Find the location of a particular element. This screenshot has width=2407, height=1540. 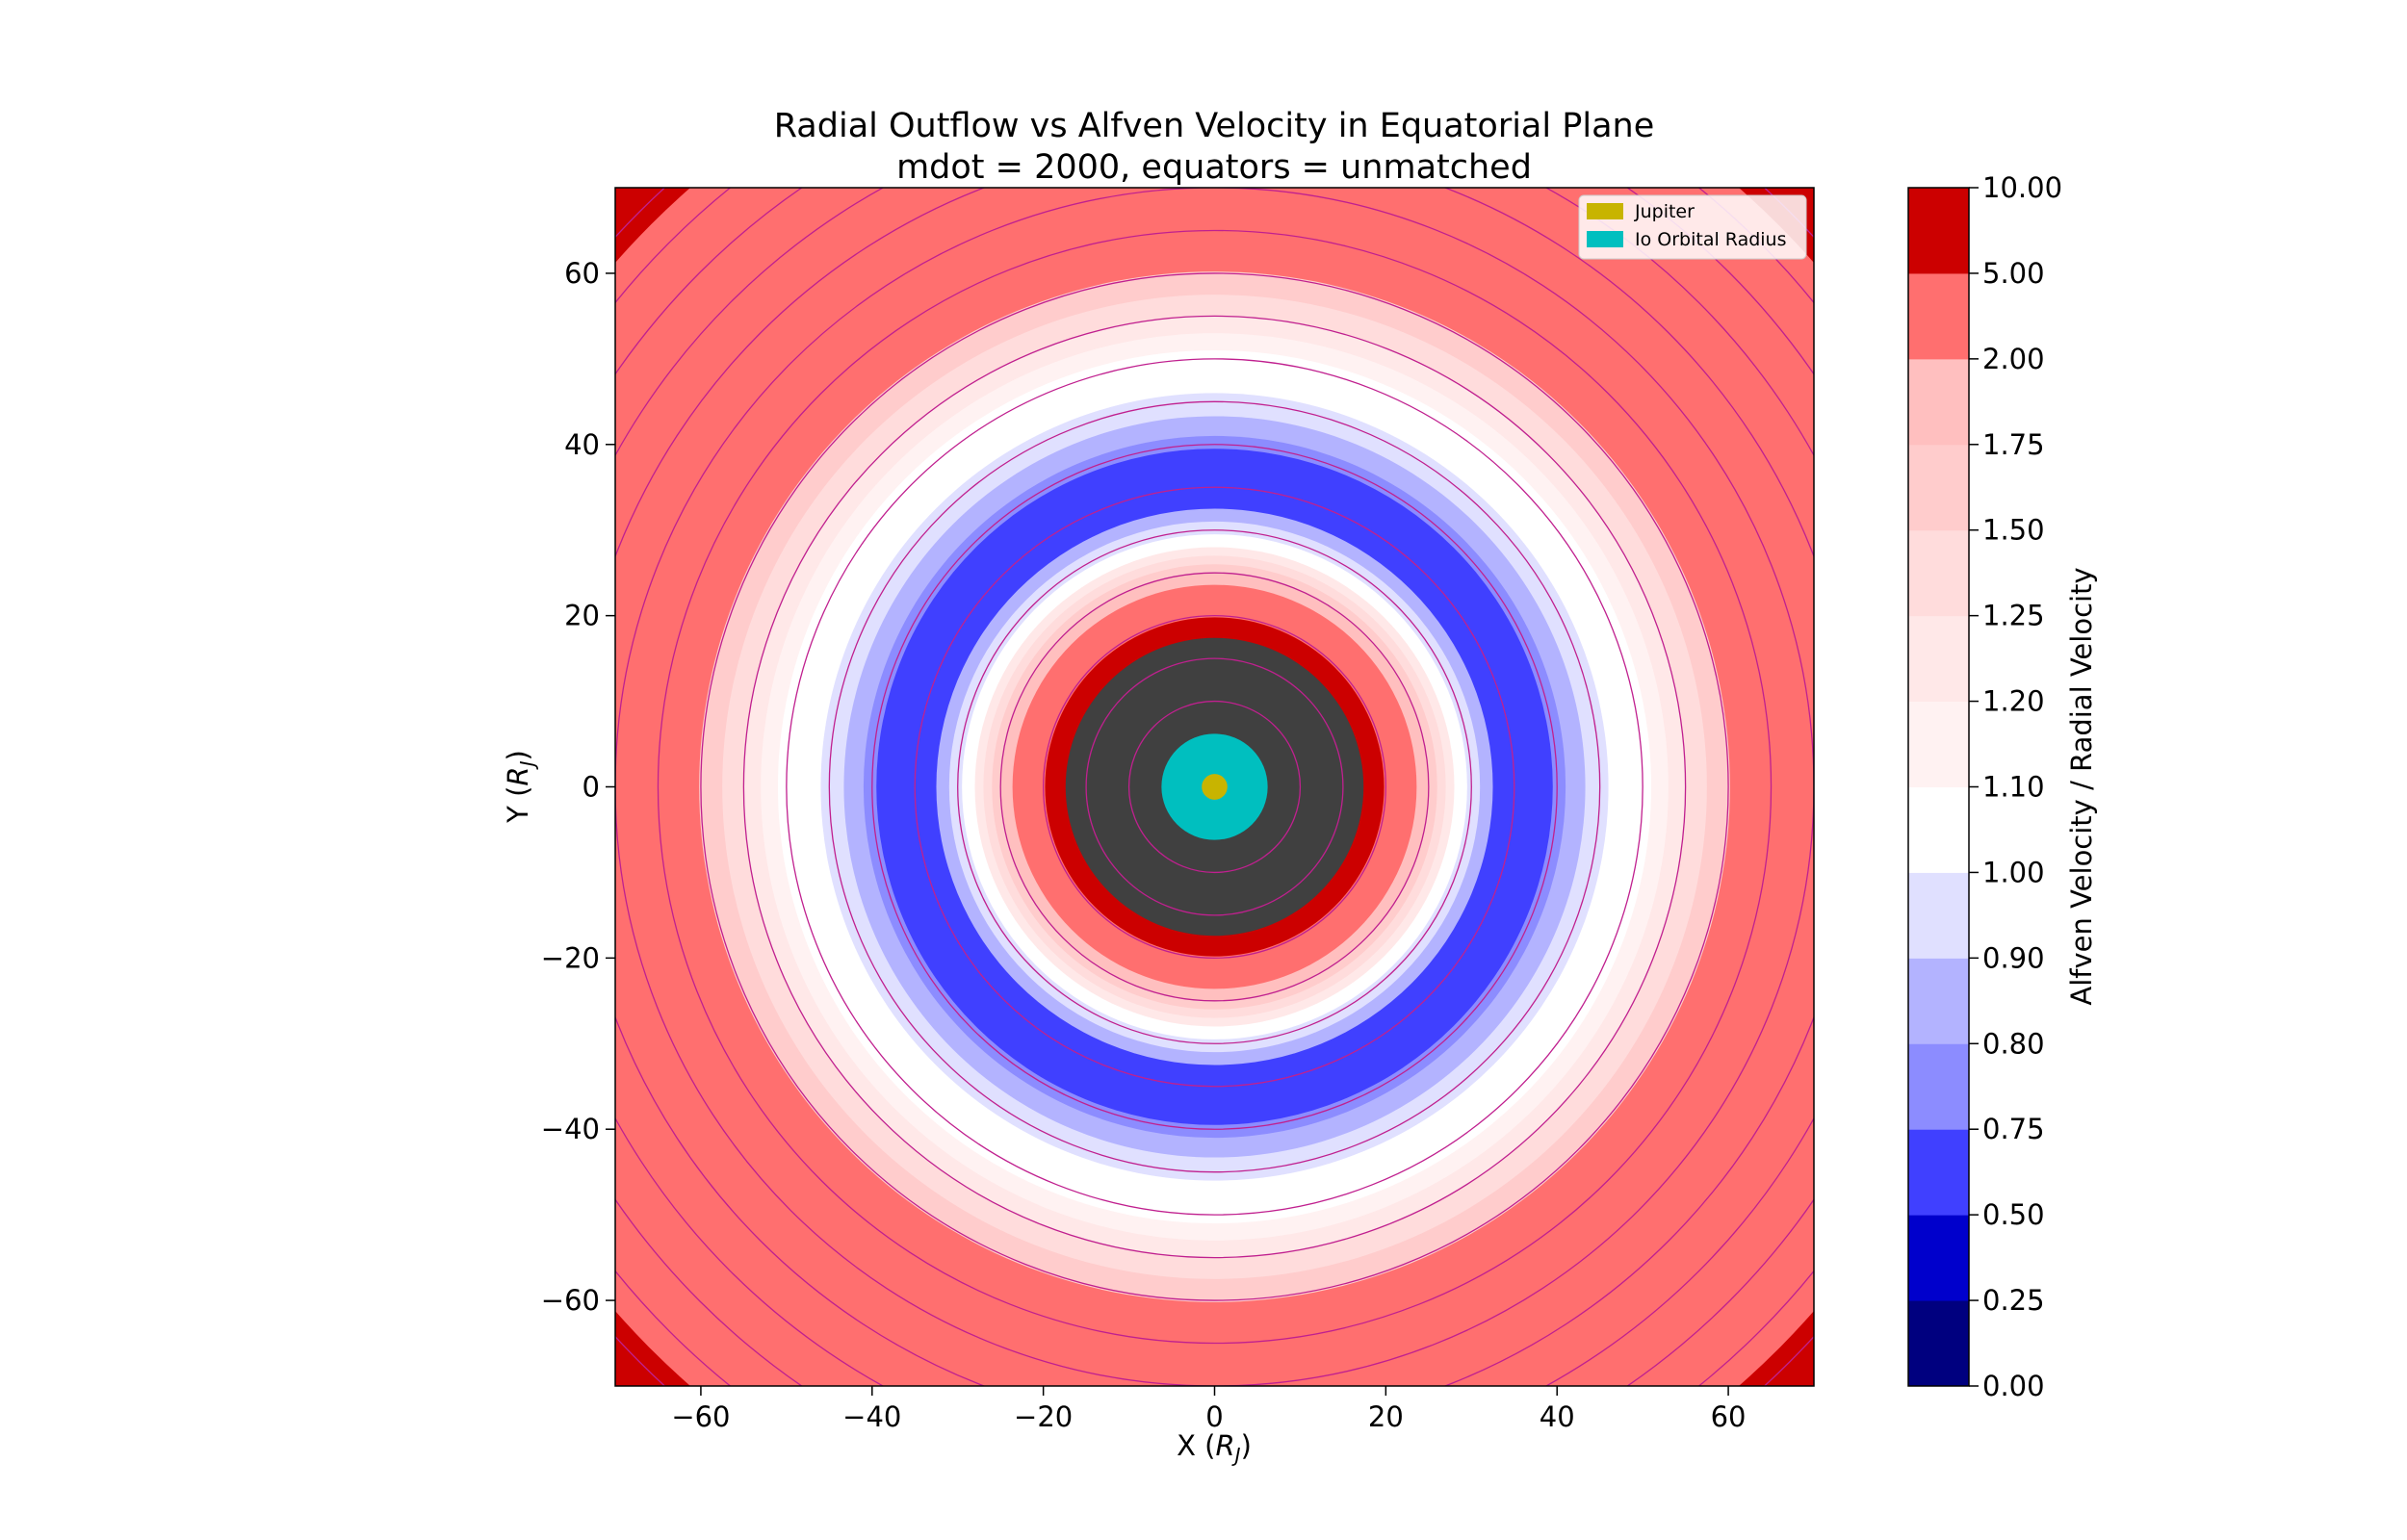

y-label-part: J is located at coordinates (528, 765).